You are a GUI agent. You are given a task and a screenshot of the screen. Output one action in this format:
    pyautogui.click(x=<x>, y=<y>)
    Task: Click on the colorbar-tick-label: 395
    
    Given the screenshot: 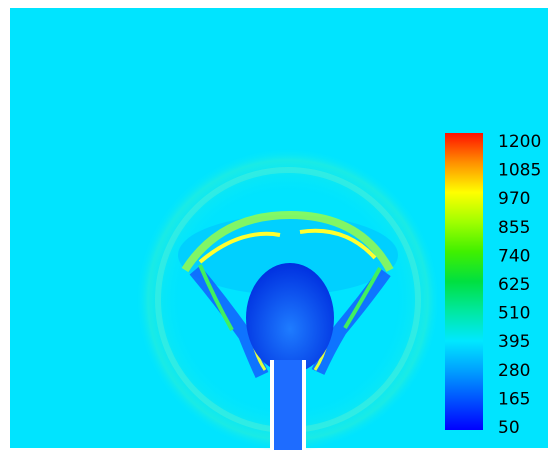 What is the action you would take?
    pyautogui.click(x=514, y=342)
    